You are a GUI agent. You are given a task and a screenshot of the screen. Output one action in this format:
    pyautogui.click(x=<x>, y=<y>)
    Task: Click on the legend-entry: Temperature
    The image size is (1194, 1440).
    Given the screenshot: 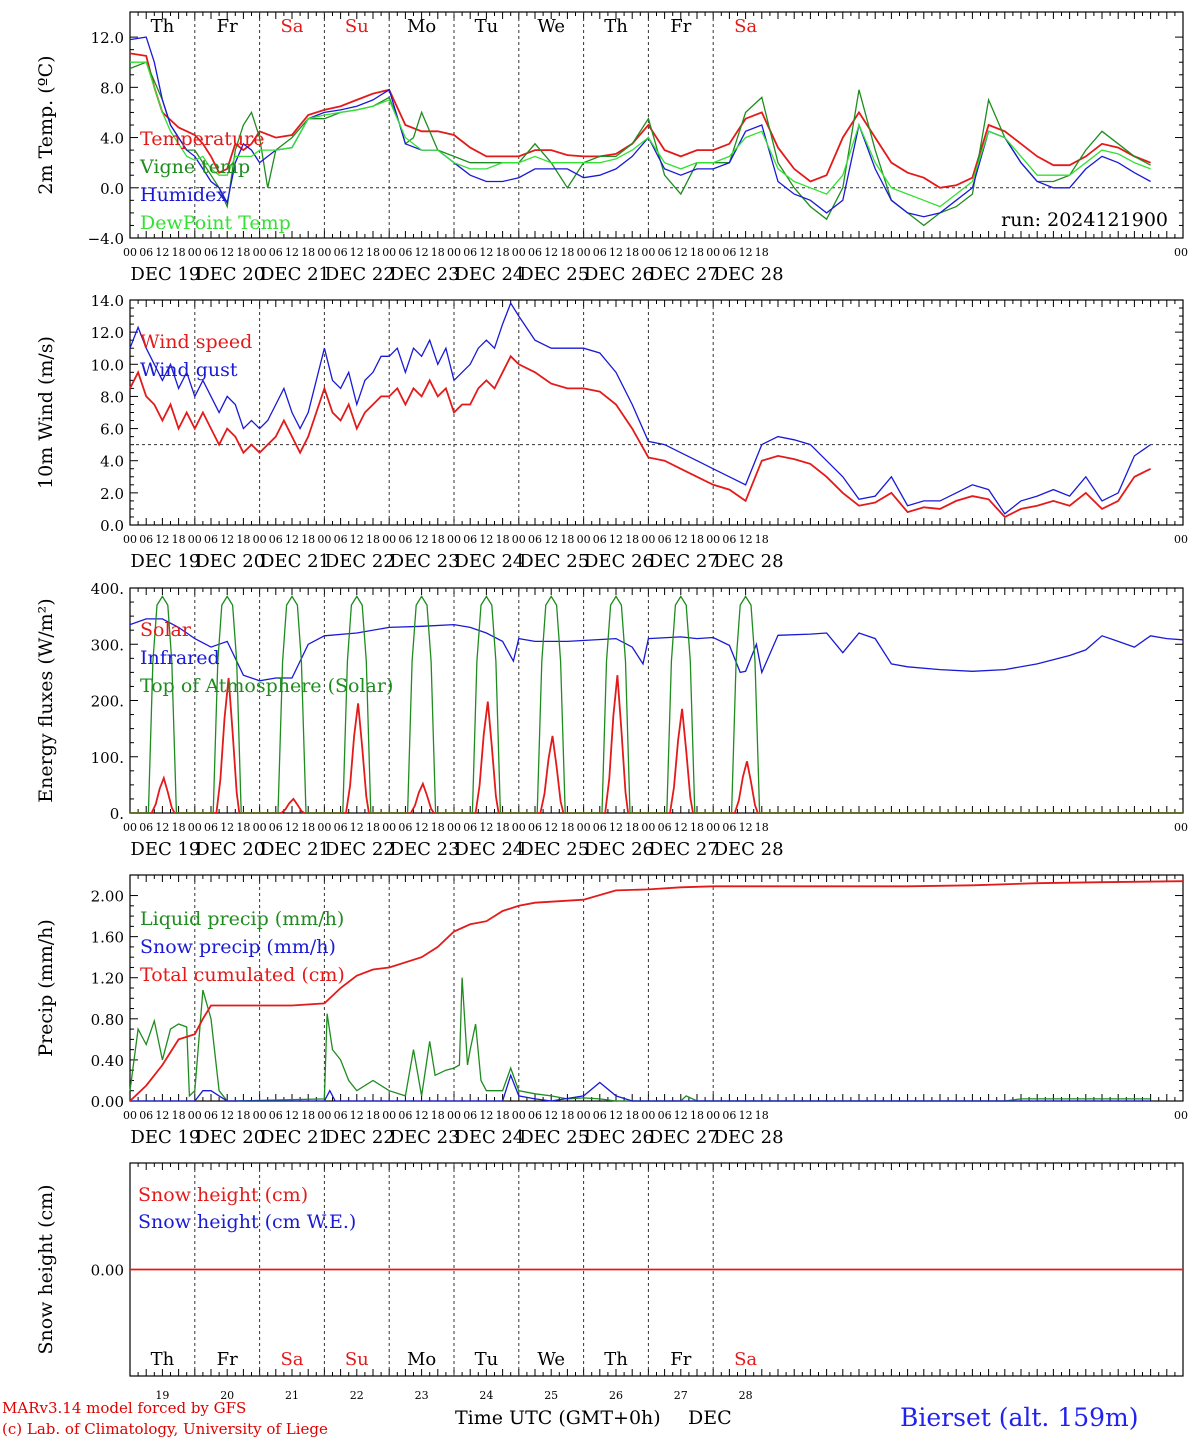 What is the action you would take?
    pyautogui.click(x=202, y=139)
    